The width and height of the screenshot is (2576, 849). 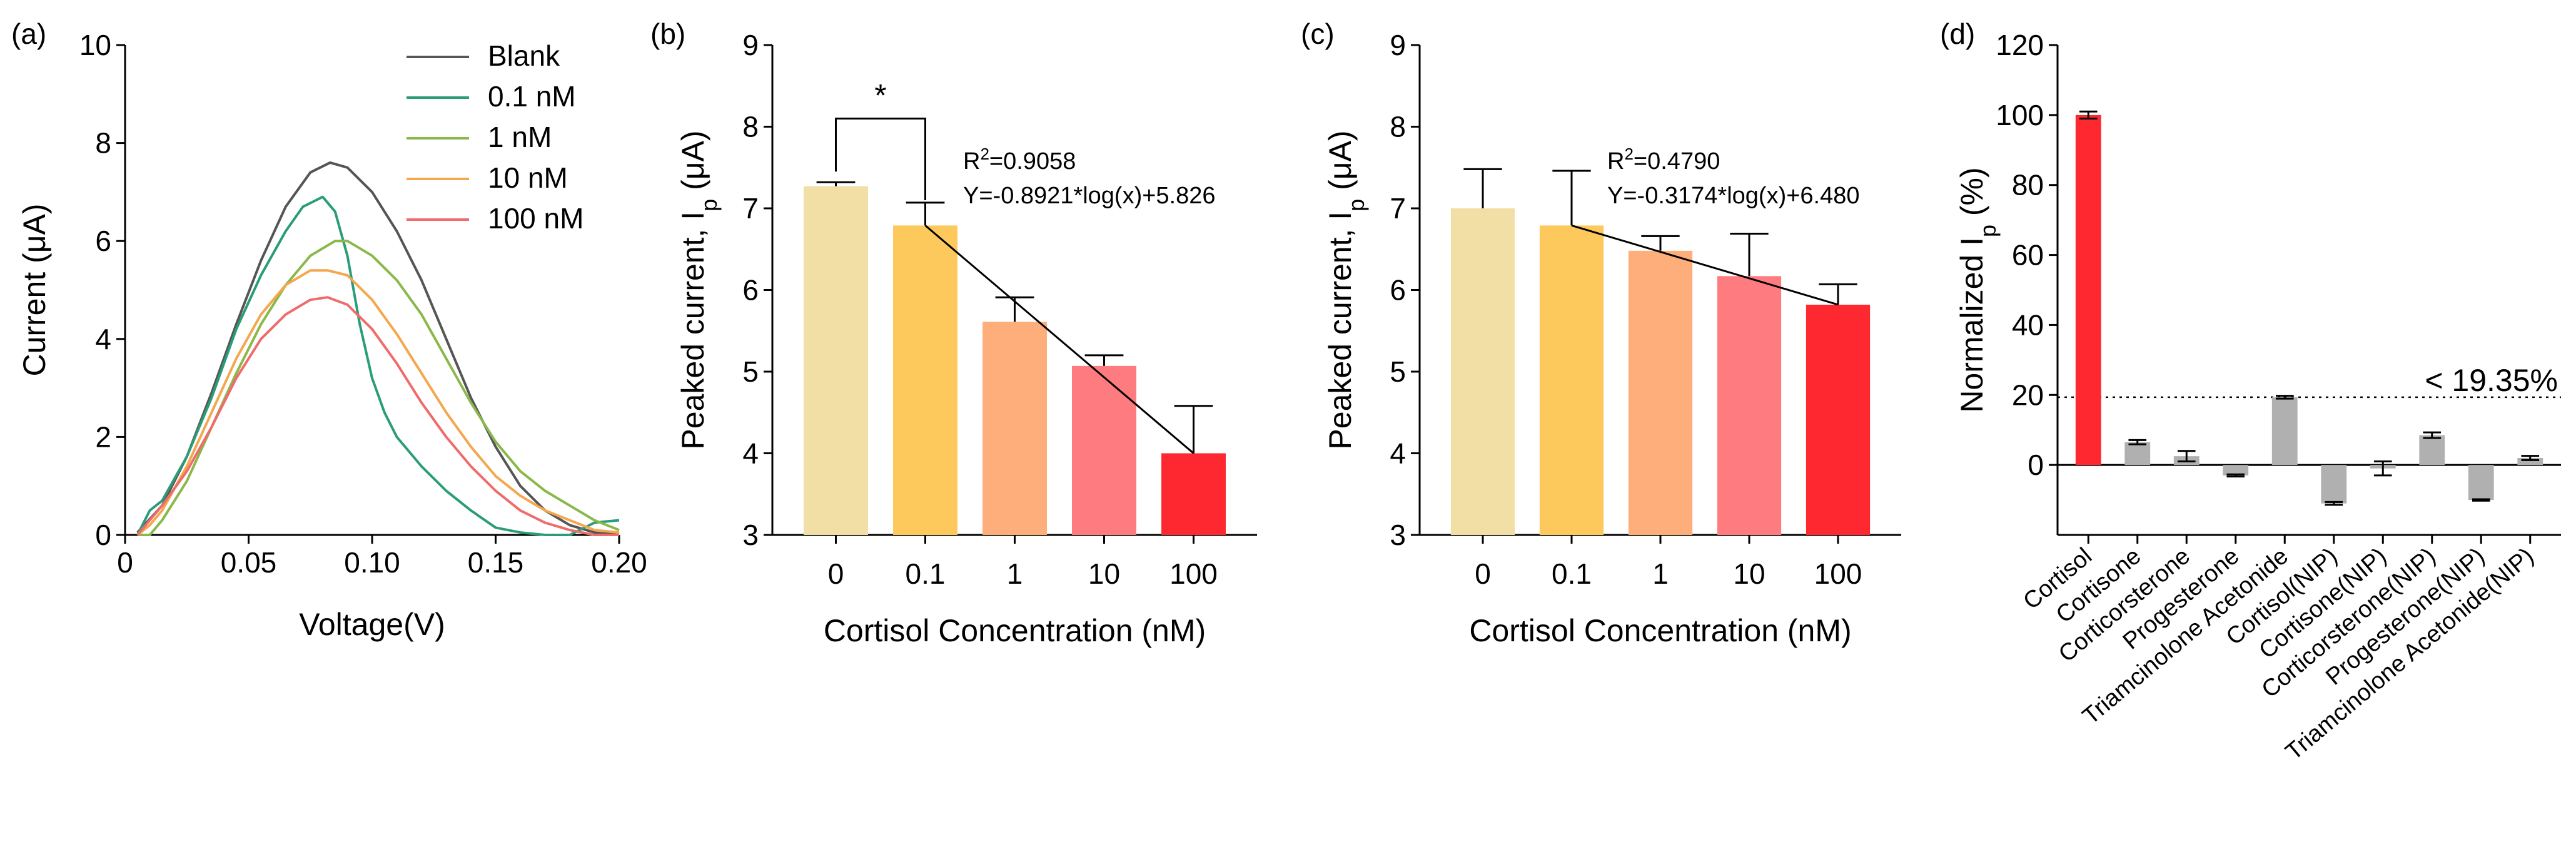 What do you see at coordinates (2028, 255) in the screenshot?
I see `panel-d-y-tick-label: 60` at bounding box center [2028, 255].